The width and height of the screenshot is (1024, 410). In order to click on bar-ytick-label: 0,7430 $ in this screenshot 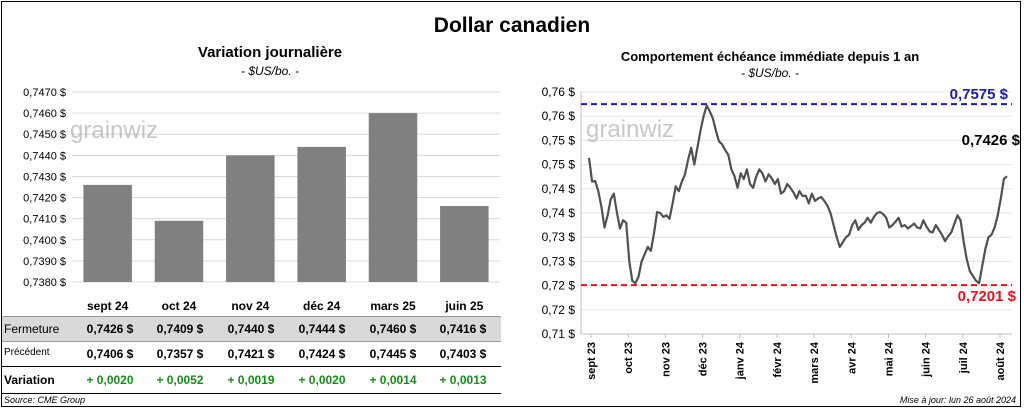, I will do `click(44, 177)`.